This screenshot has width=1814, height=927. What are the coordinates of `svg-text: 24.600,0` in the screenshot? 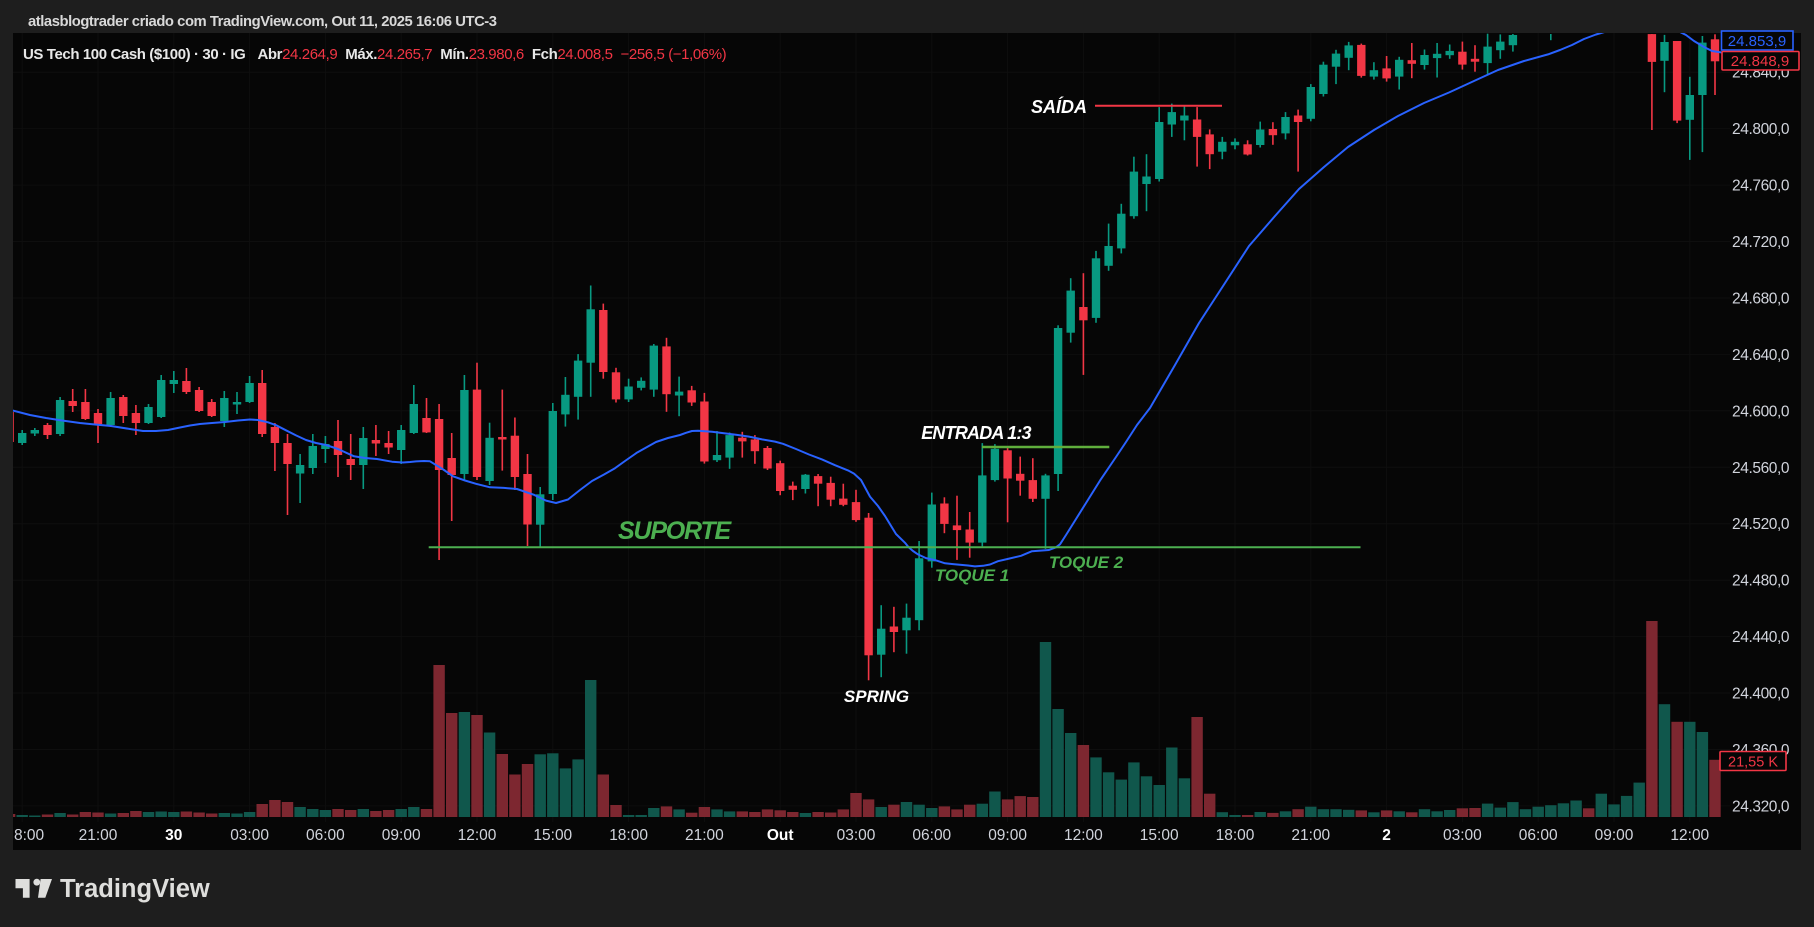 It's located at (1761, 411).